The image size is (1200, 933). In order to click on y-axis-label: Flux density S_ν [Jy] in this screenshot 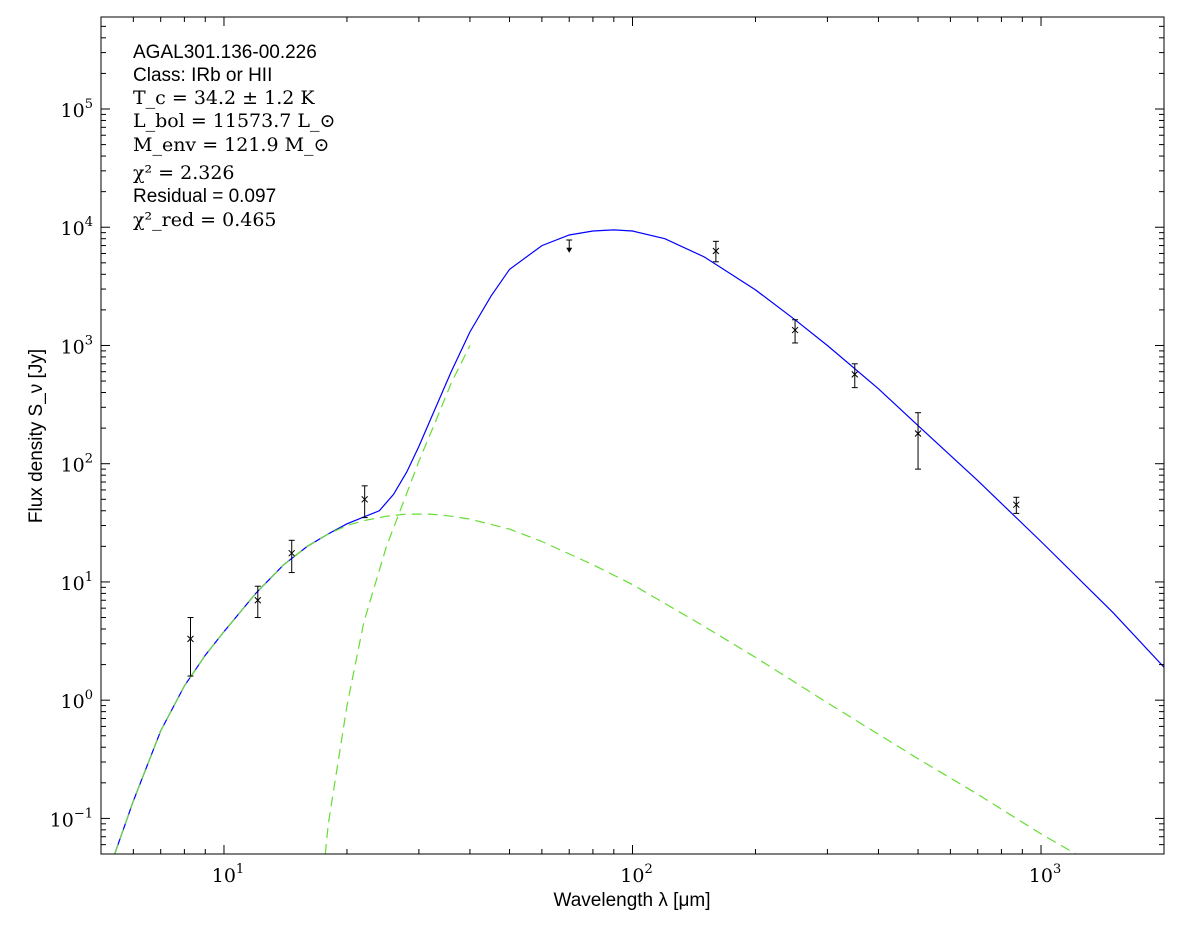, I will do `click(36, 436)`.